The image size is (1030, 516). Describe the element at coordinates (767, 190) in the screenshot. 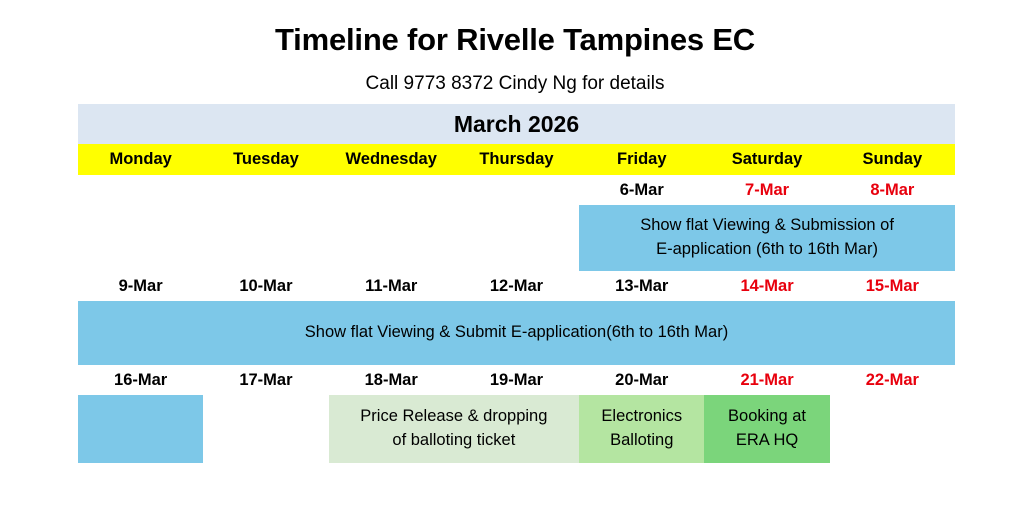

I see `date-cell-7-mar: 7-Mar` at that location.